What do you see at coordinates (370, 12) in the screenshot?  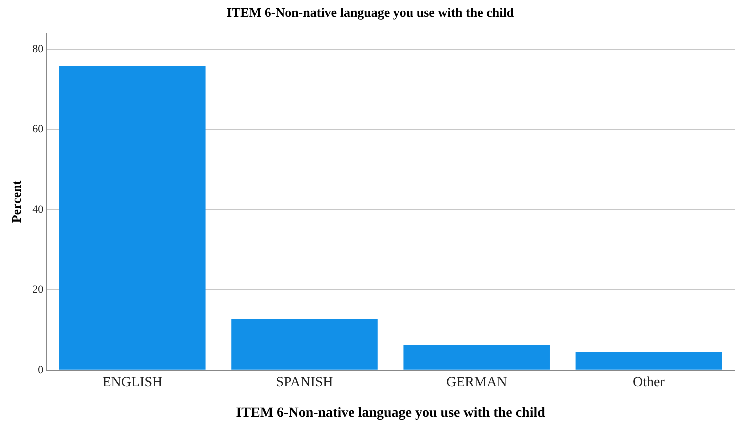 I see `chart-title: ITEM 6-Non-native language you use with the child` at bounding box center [370, 12].